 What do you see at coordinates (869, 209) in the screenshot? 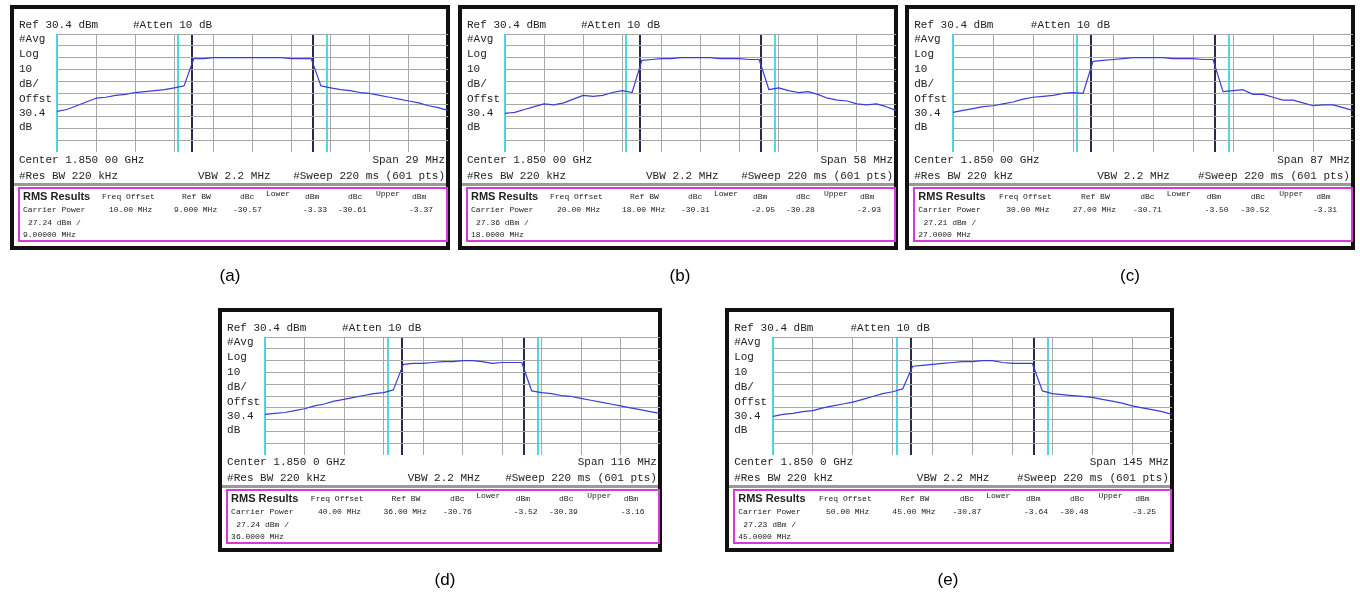
I see `text: -2.93` at bounding box center [869, 209].